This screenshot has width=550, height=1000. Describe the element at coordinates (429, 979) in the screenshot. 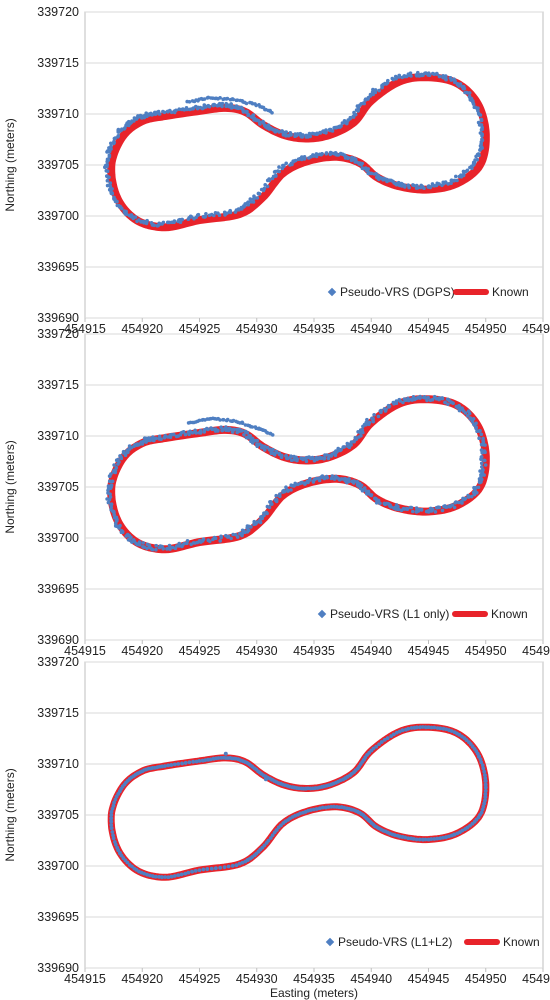

I see `x-tick-label: 454945` at that location.